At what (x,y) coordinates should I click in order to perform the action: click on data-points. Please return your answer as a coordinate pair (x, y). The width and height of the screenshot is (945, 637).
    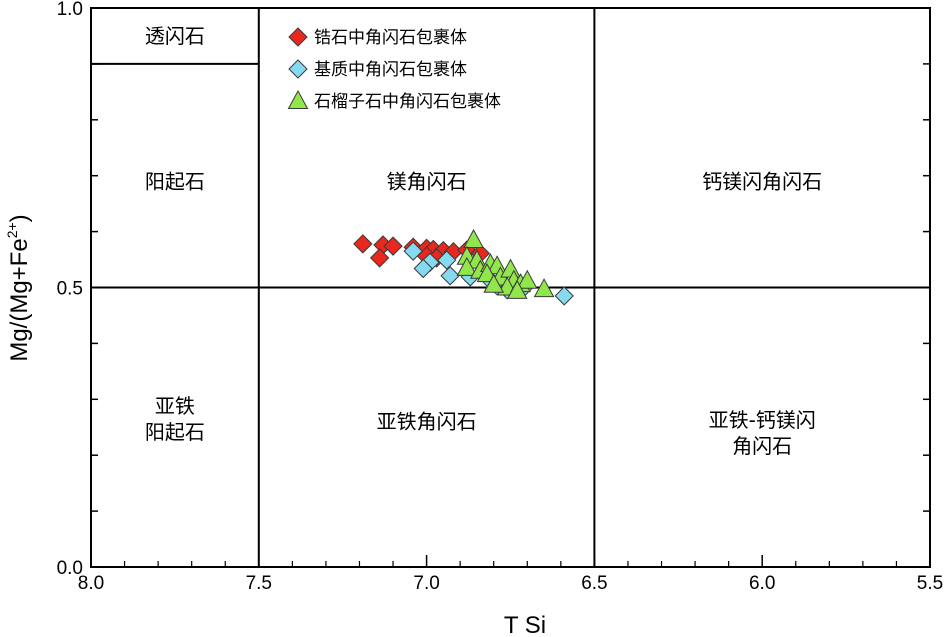
    Looking at the image, I should click on (463, 267).